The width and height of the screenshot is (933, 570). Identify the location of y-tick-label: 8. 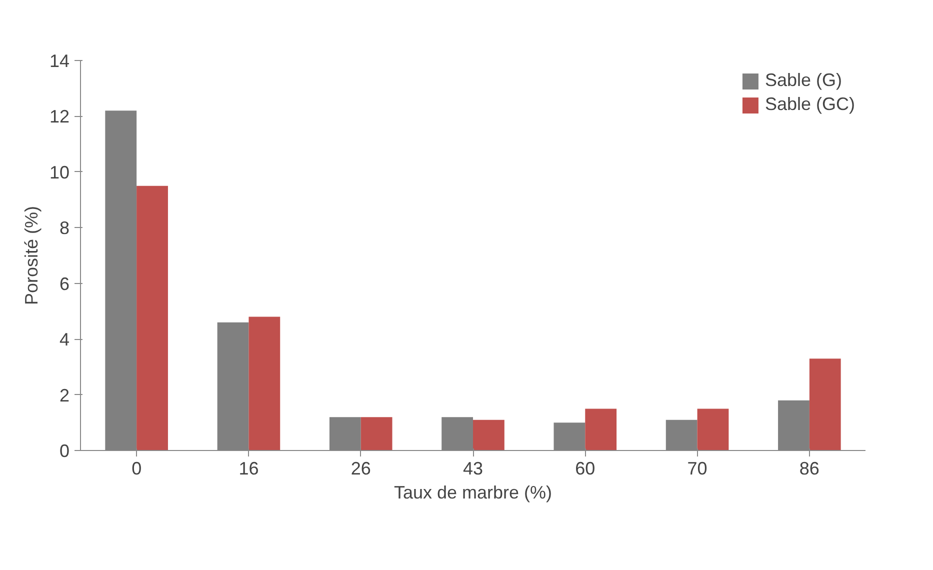
(64, 228).